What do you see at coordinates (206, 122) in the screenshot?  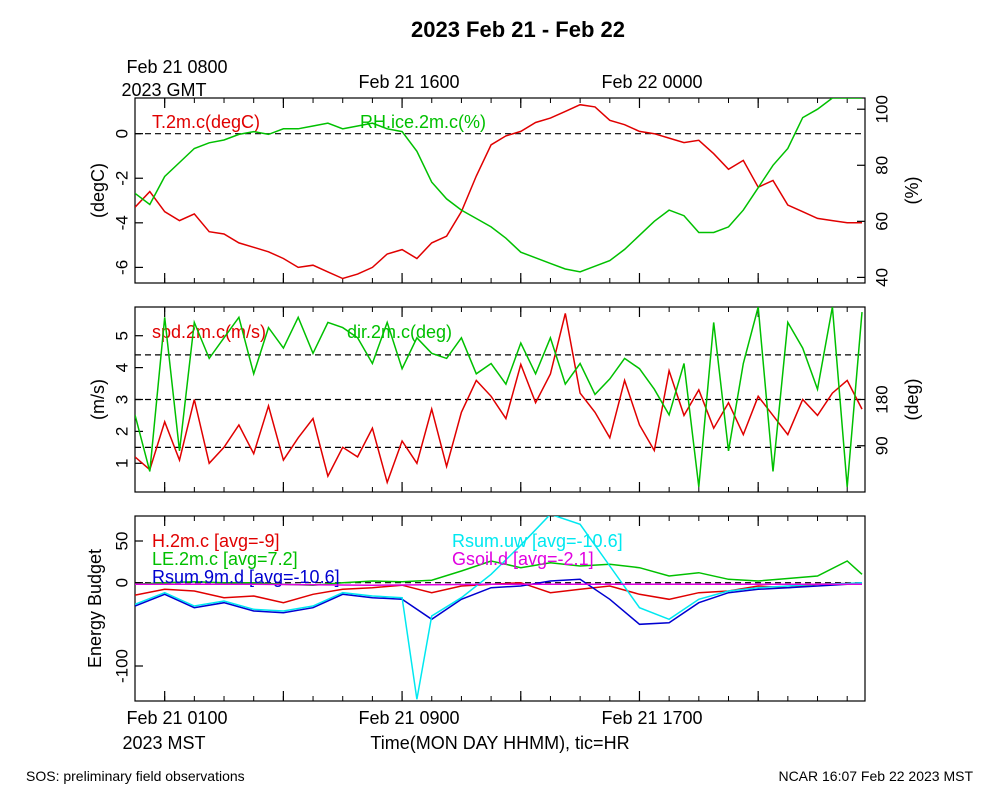 I see `legend-T.2m.c(degC): T.2m.c(degC)` at bounding box center [206, 122].